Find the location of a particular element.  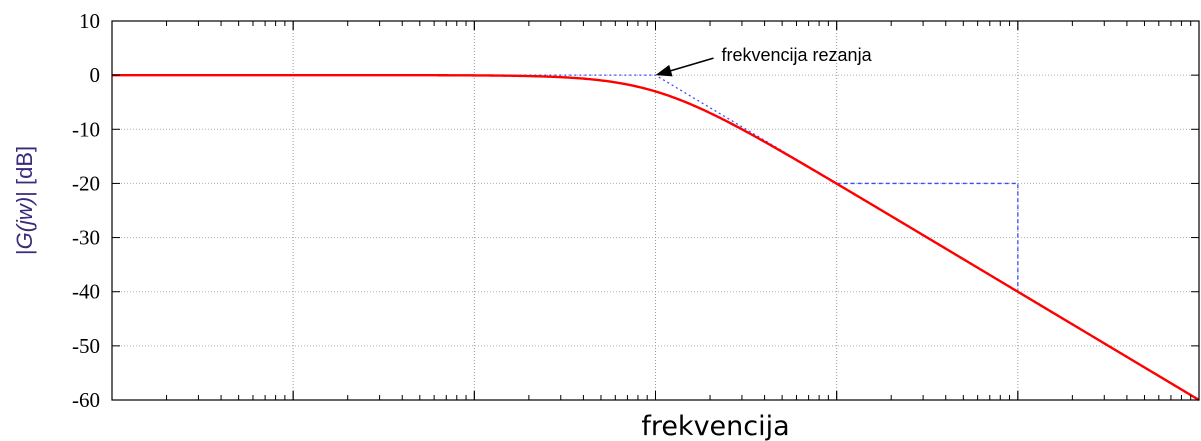

y-axis-label-prefix: | is located at coordinates (24, 252).